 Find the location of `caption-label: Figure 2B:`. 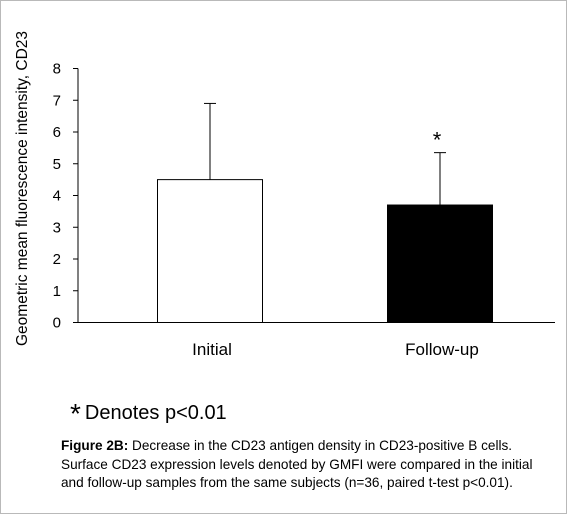

caption-label: Figure 2B: is located at coordinates (95, 445).